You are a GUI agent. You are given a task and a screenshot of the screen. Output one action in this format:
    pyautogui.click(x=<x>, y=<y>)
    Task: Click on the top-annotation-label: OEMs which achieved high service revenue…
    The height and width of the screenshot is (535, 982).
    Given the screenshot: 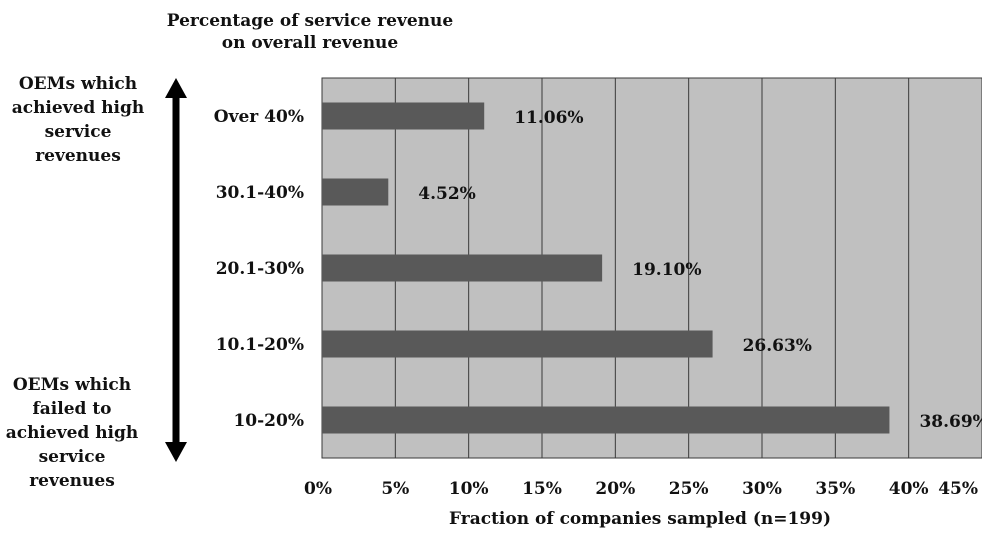 What is the action you would take?
    pyautogui.click(x=78, y=120)
    